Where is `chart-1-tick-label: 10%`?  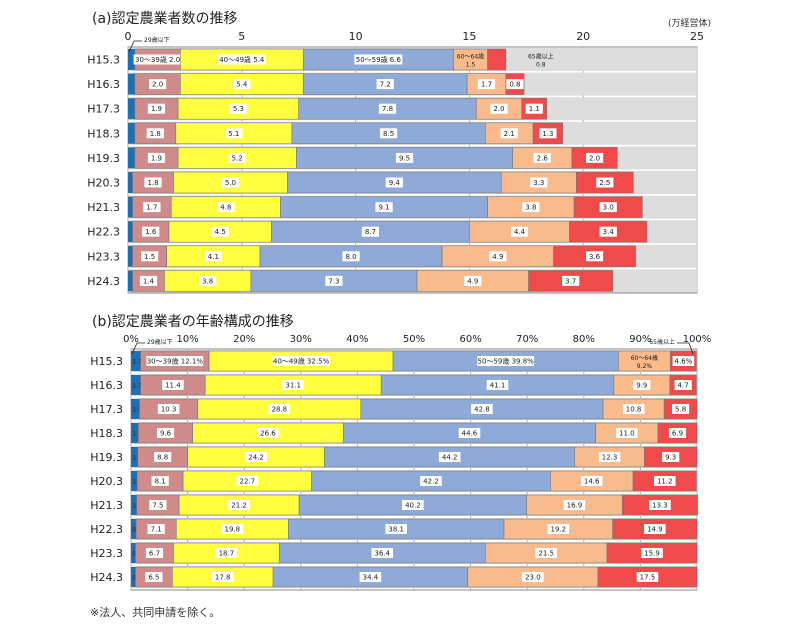 chart-1-tick-label: 10% is located at coordinates (187, 339).